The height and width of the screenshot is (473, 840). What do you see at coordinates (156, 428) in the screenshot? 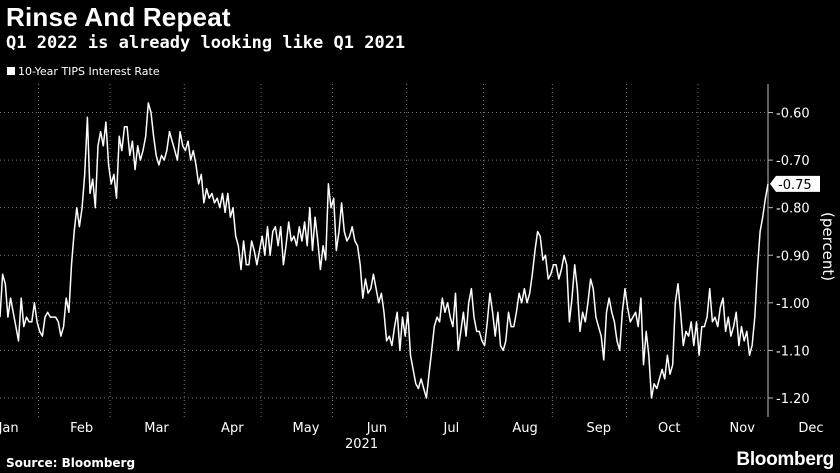
I see `x-tick-label: Mar` at bounding box center [156, 428].